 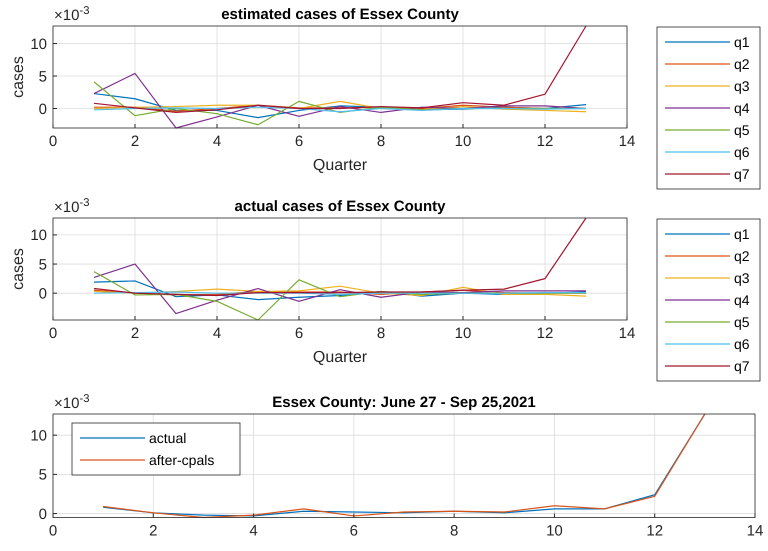 What do you see at coordinates (167, 438) in the screenshot?
I see `legend-label: actual` at bounding box center [167, 438].